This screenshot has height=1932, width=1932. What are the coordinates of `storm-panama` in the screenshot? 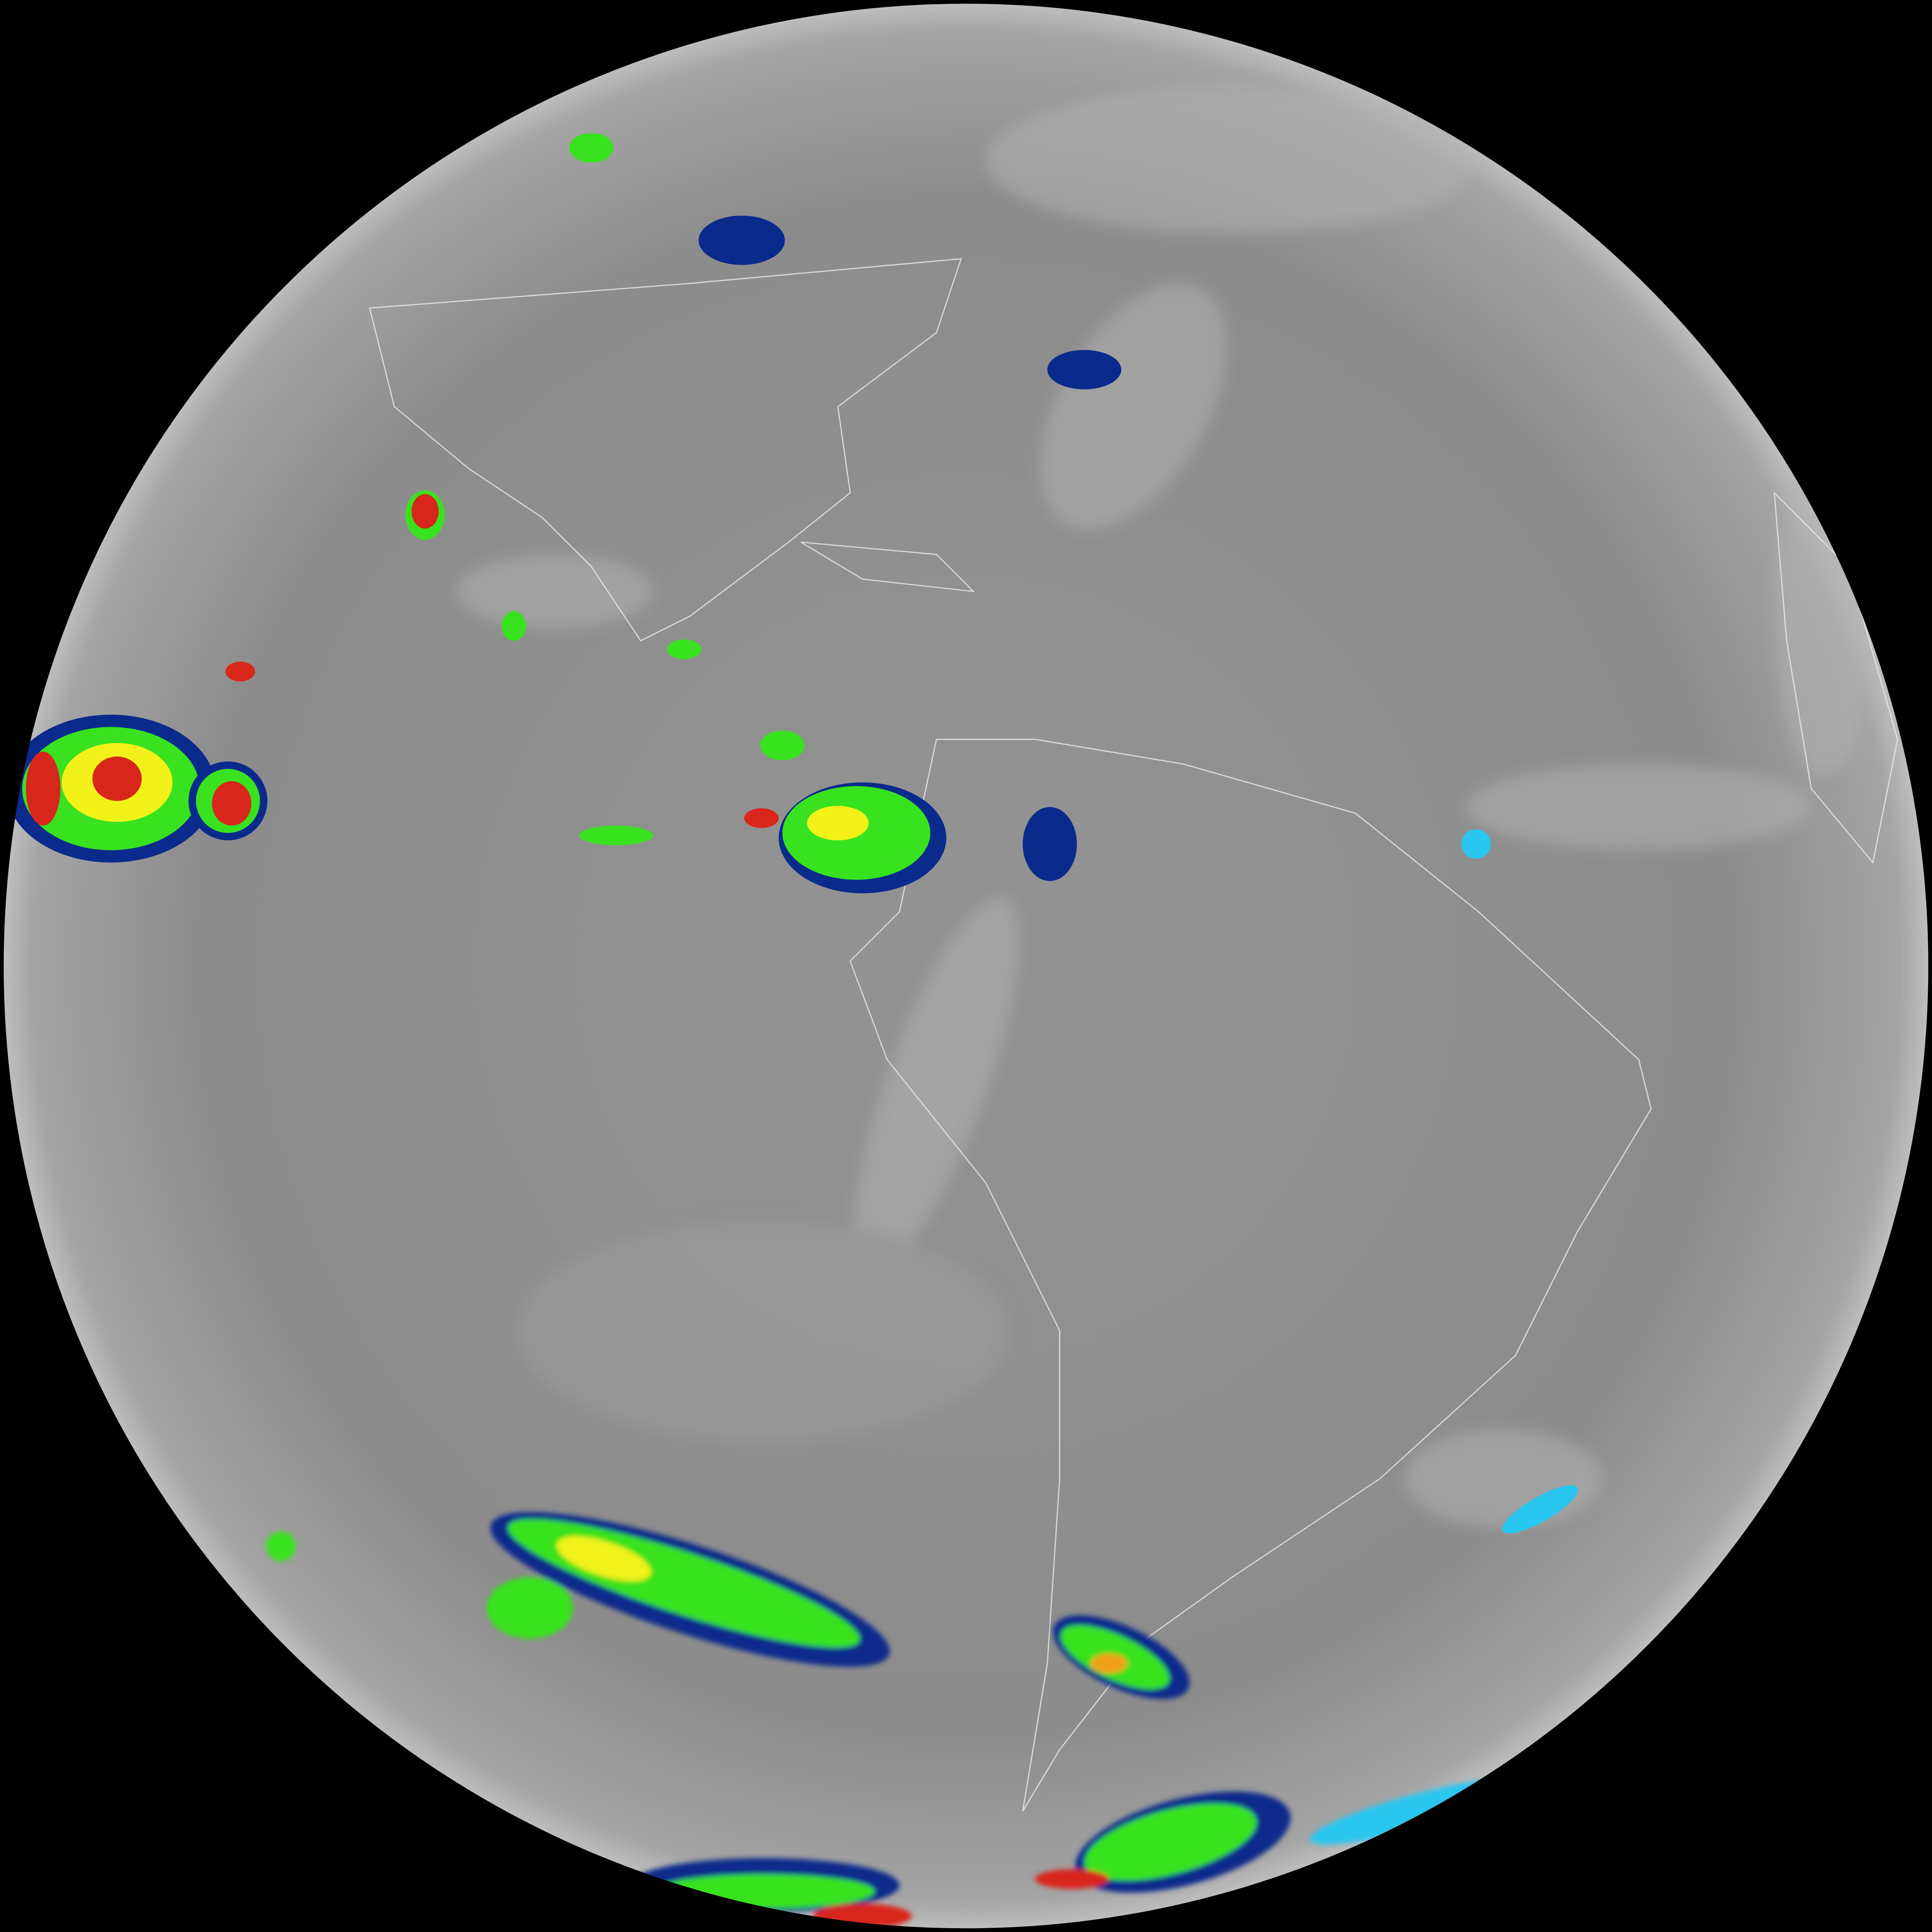 It's located at (845, 812).